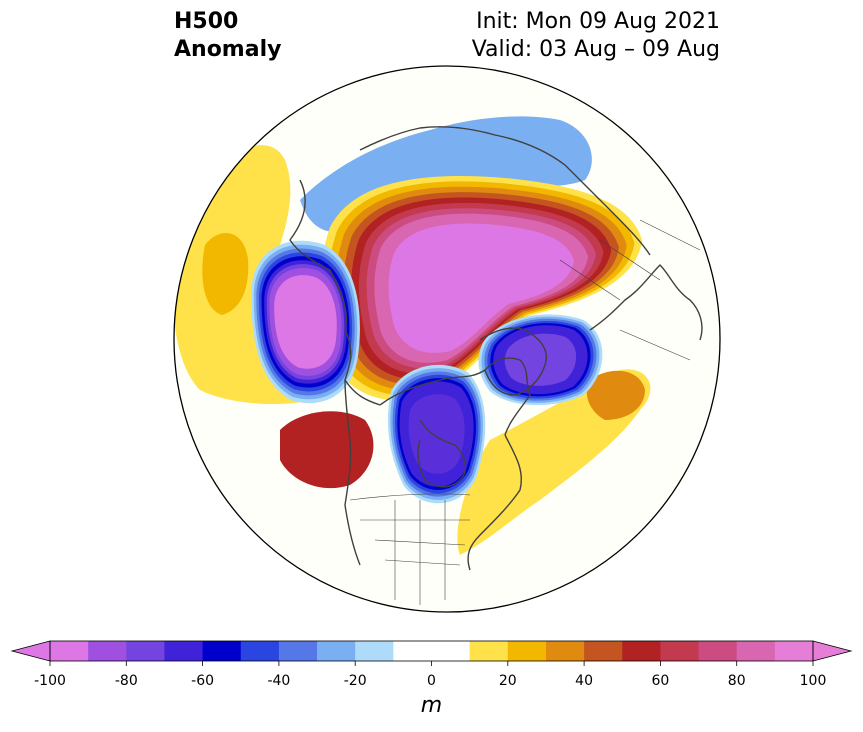 Image resolution: width=863 pixels, height=732 pixels. What do you see at coordinates (431, 664) in the screenshot?
I see `colorbar: -100 -80 -60 -40 -20 0 20 40 60 80 100` at bounding box center [431, 664].